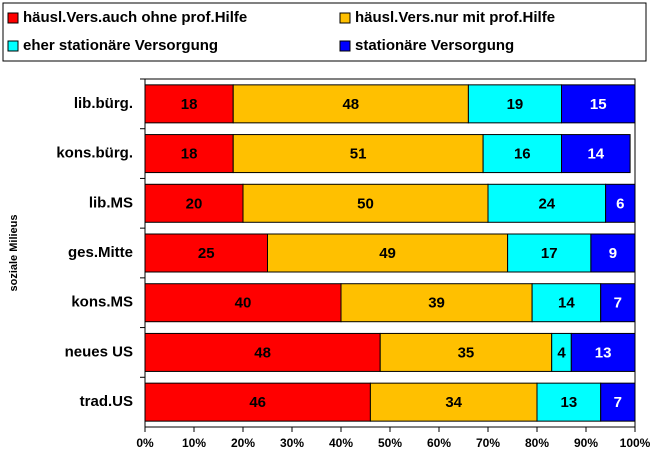  What do you see at coordinates (194, 443) in the screenshot?
I see `x-tick-label: 10%` at bounding box center [194, 443].